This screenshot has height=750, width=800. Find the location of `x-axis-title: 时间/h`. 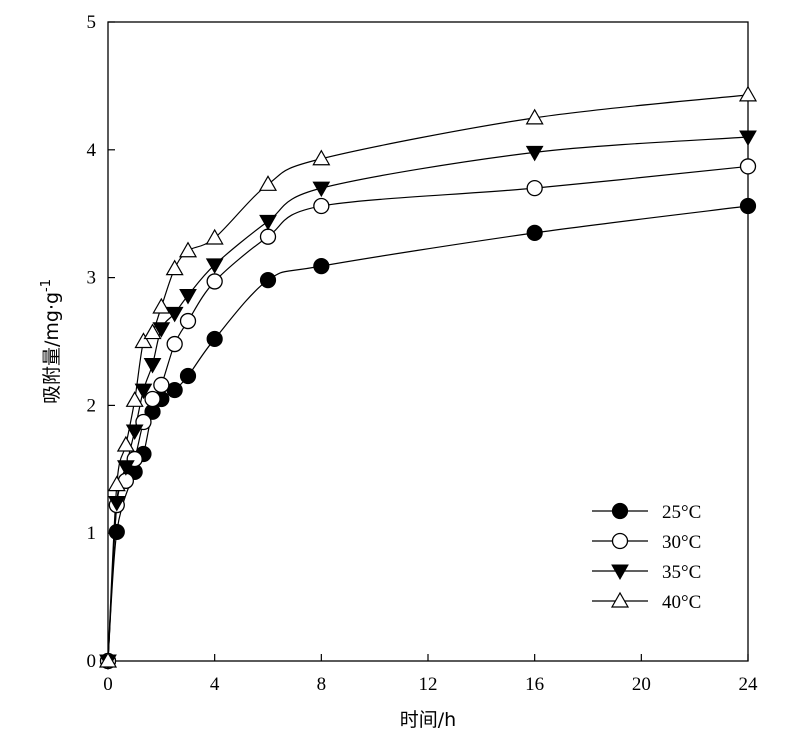

x-axis-title: 时间/h is located at coordinates (428, 720).